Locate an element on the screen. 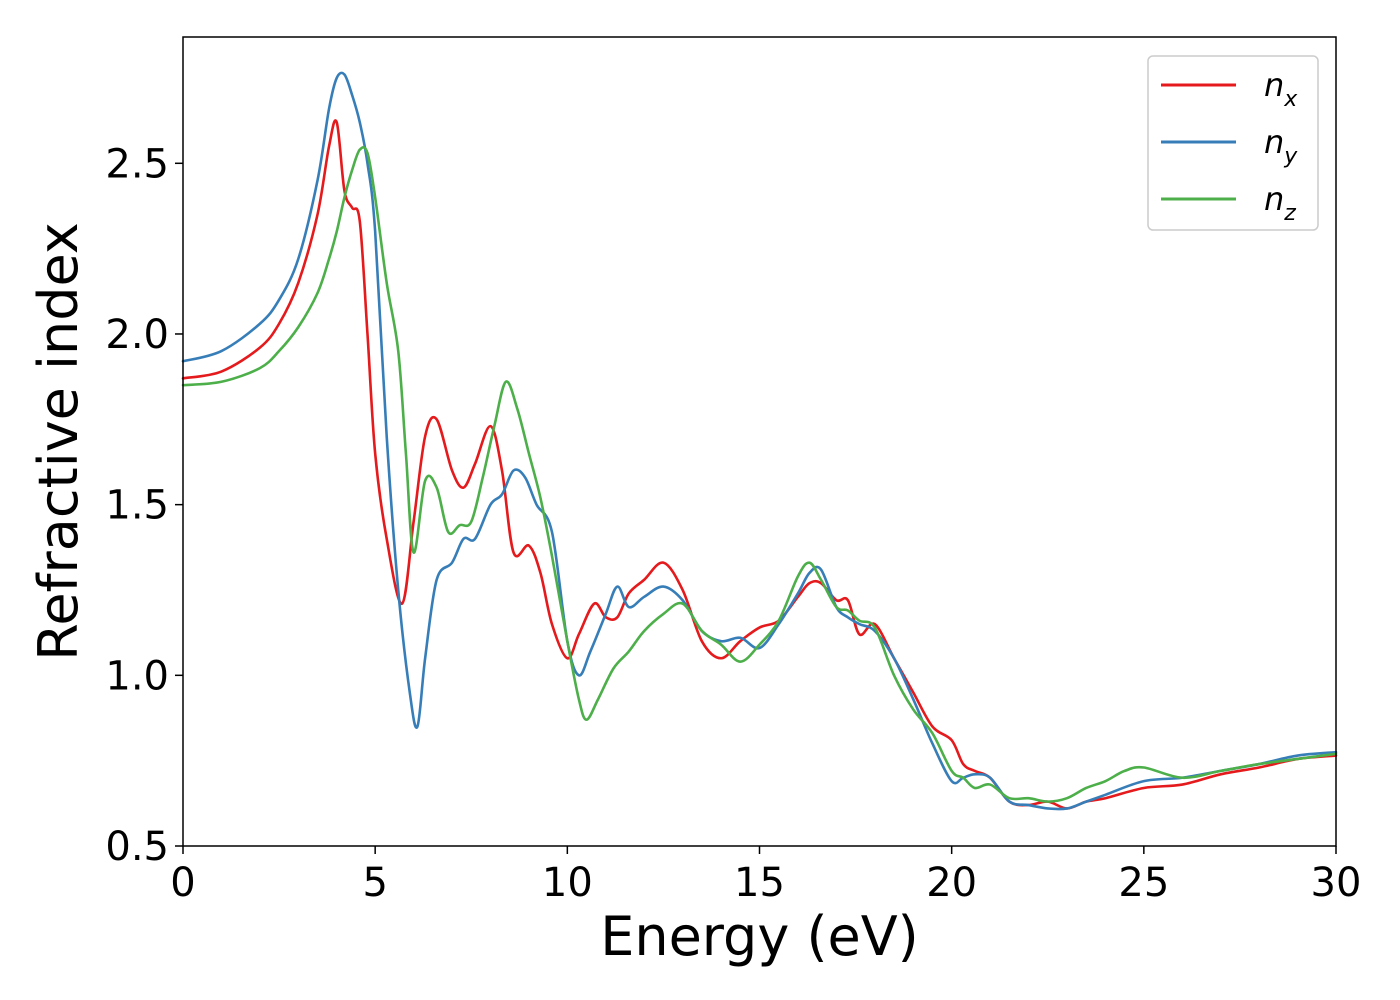 The height and width of the screenshot is (1000, 1400). x-tick-label: 25 is located at coordinates (1143, 883).